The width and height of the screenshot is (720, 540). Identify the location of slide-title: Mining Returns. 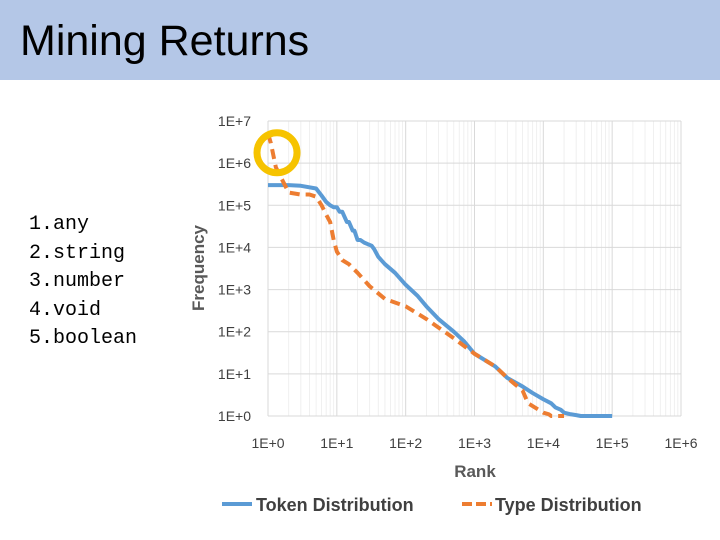
(165, 41).